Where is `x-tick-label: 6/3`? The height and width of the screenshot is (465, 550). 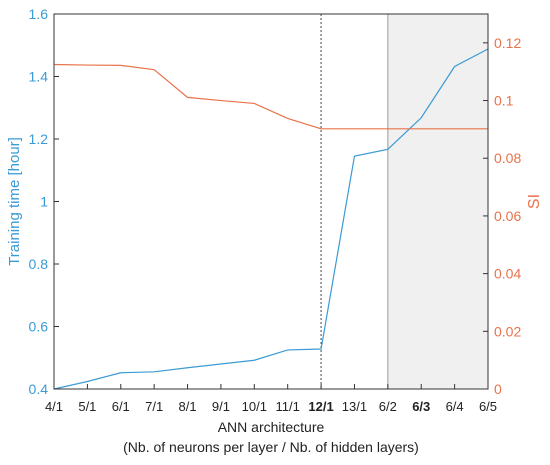
x-tick-label: 6/3 is located at coordinates (421, 406).